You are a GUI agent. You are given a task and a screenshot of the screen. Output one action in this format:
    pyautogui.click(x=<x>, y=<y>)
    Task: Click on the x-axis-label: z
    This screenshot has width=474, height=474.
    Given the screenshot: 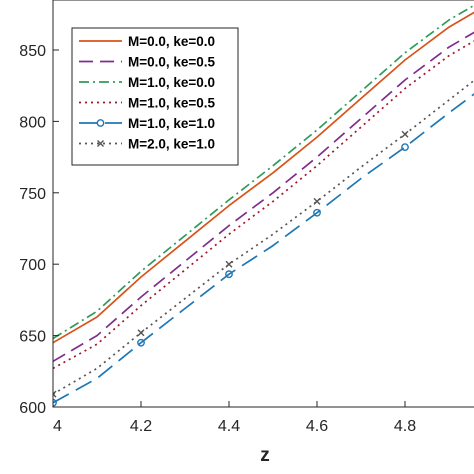 What is the action you would take?
    pyautogui.click(x=265, y=455)
    